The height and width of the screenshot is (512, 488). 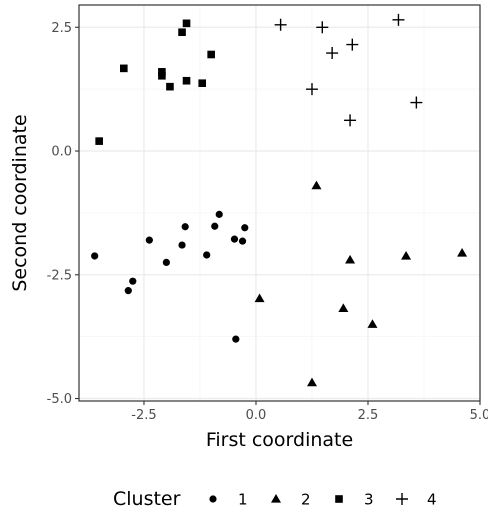 What do you see at coordinates (368, 415) in the screenshot?
I see `x-tick-label: 2.5` at bounding box center [368, 415].